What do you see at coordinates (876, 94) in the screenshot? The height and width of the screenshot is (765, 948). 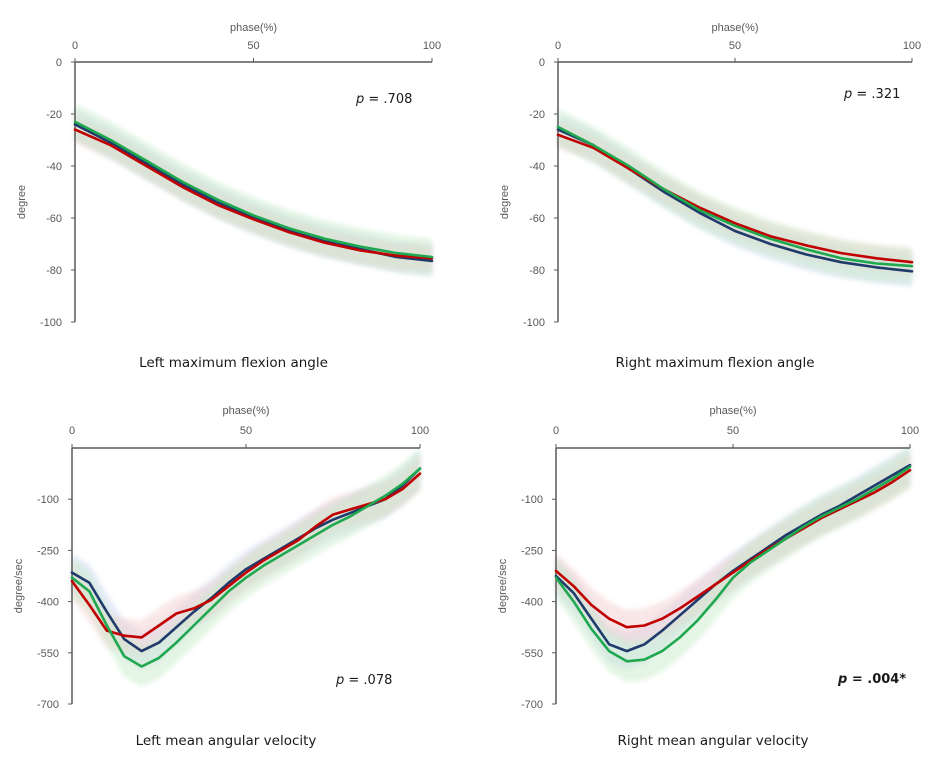 I see `p-value-text: = .321` at bounding box center [876, 94].